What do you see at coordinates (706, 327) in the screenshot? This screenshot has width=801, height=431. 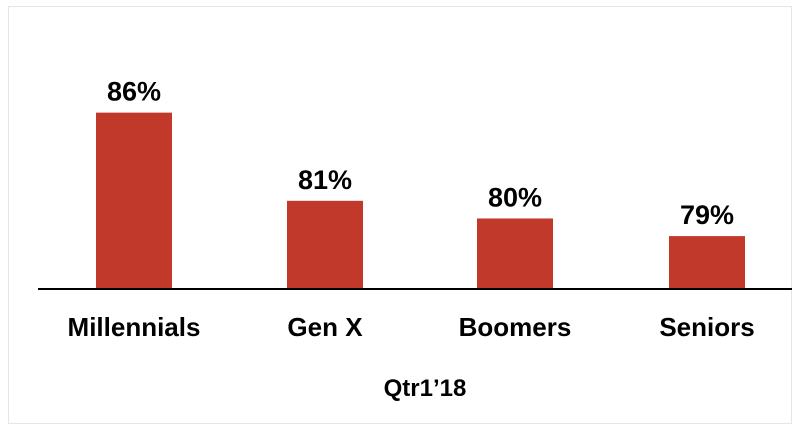 I see `category-label-seniors: Seniors` at bounding box center [706, 327].